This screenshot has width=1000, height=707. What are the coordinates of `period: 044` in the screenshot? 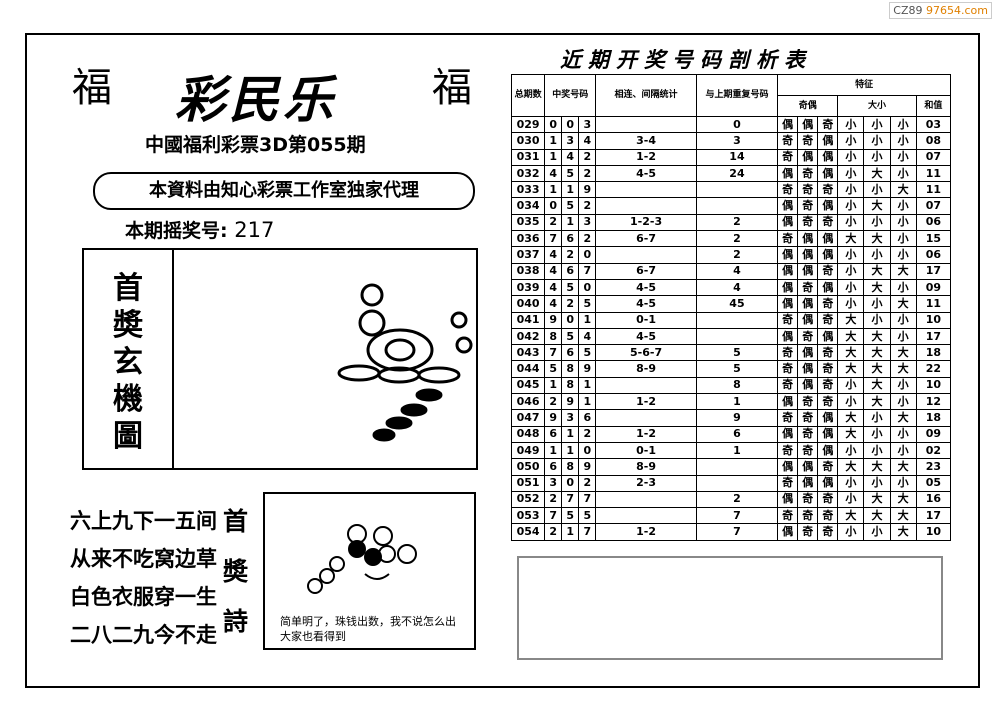 It's located at (528, 369).